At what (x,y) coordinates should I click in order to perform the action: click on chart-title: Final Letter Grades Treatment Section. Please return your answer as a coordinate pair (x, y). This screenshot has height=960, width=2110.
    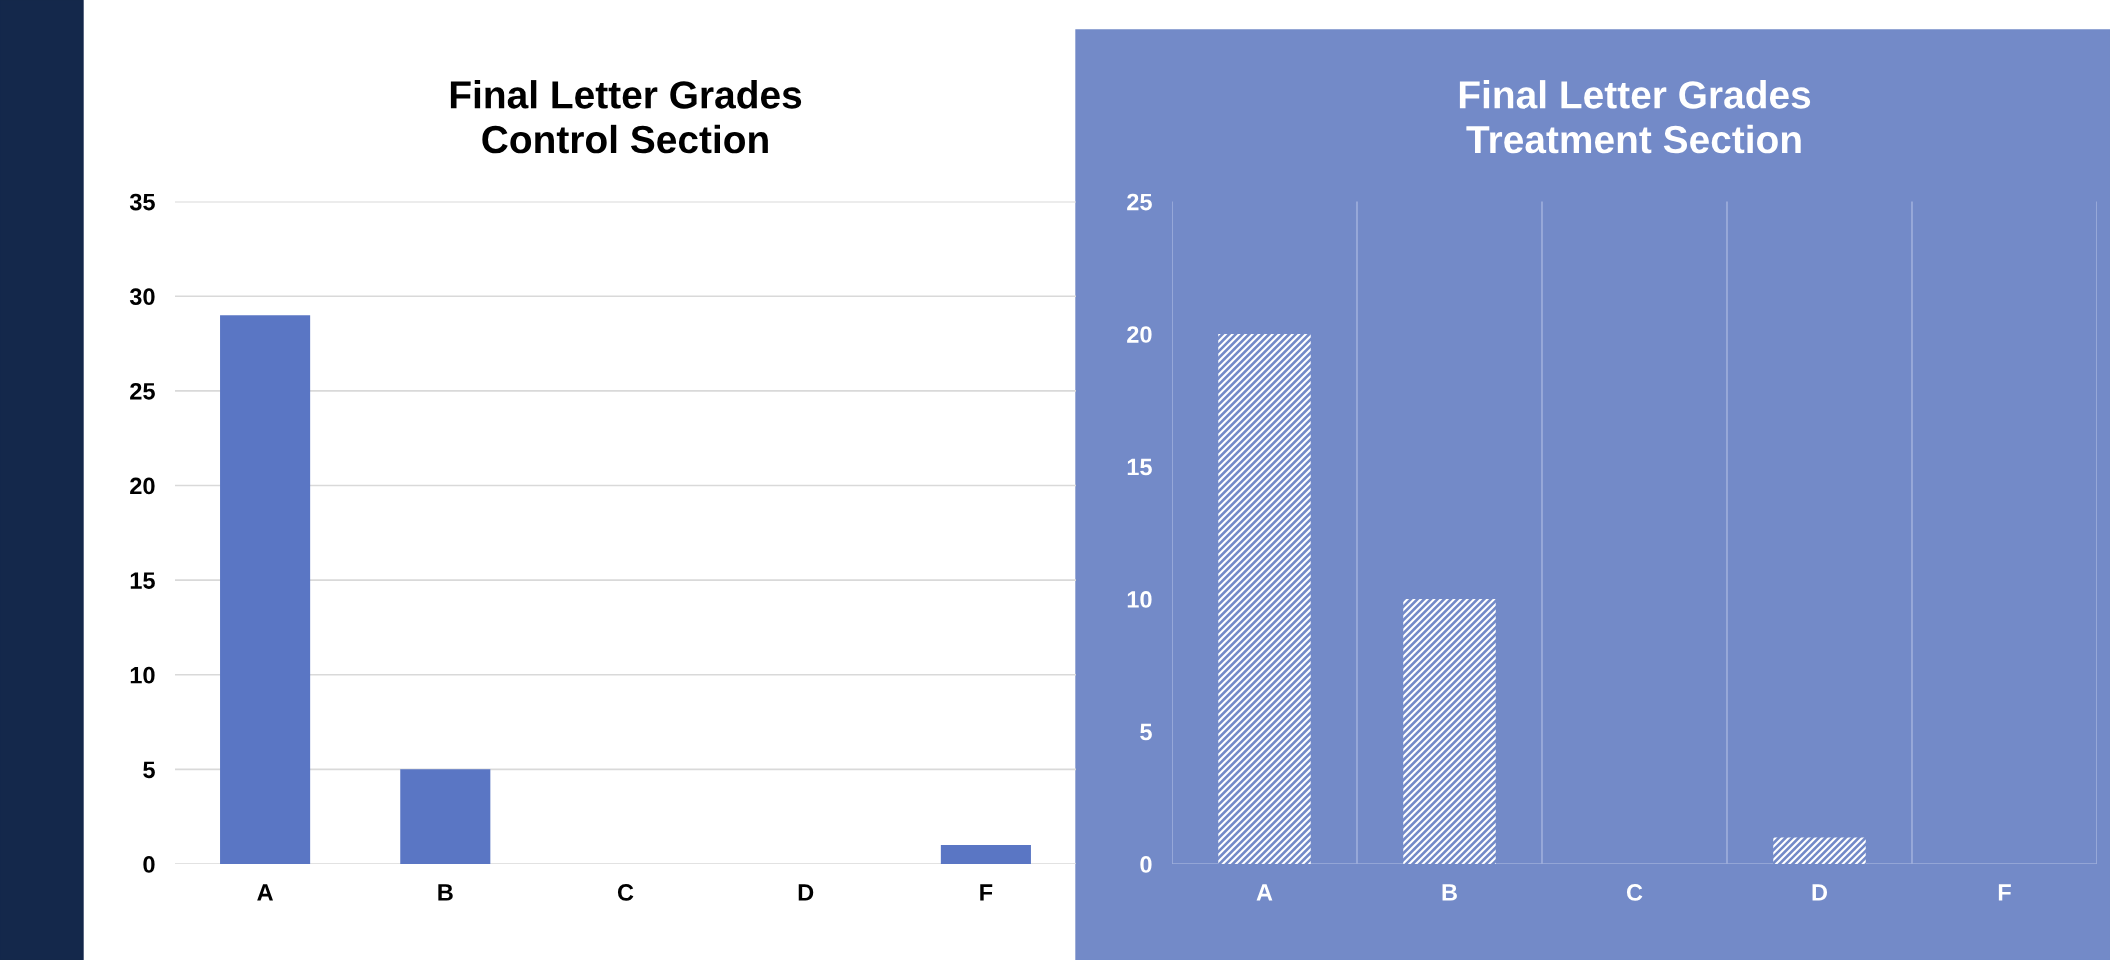
    Looking at the image, I should click on (1635, 117).